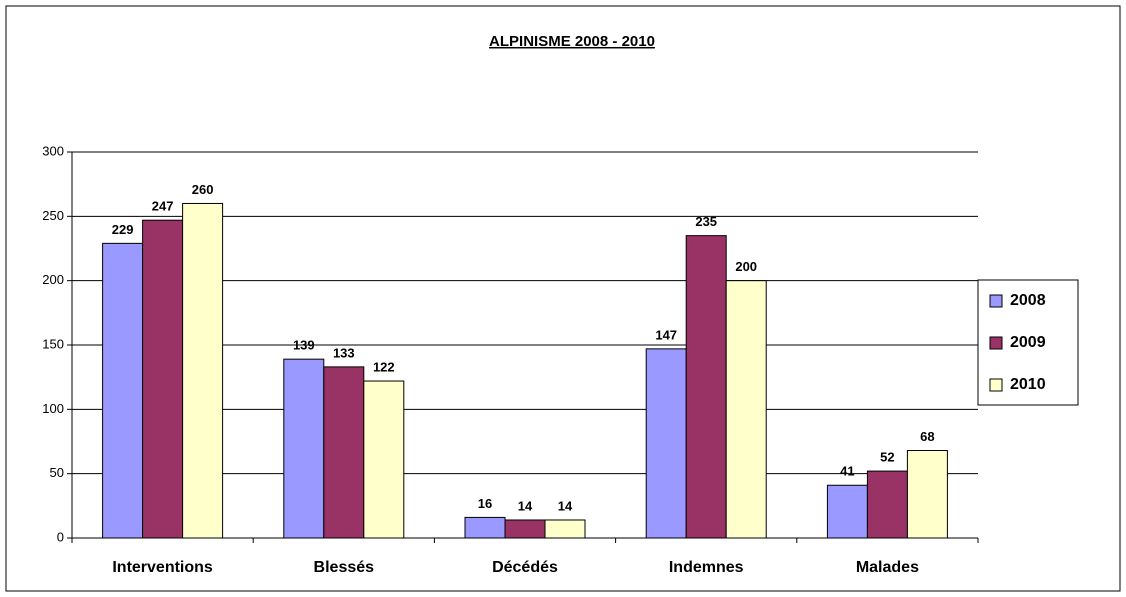  I want to click on legend-label: 2010, so click(1028, 384).